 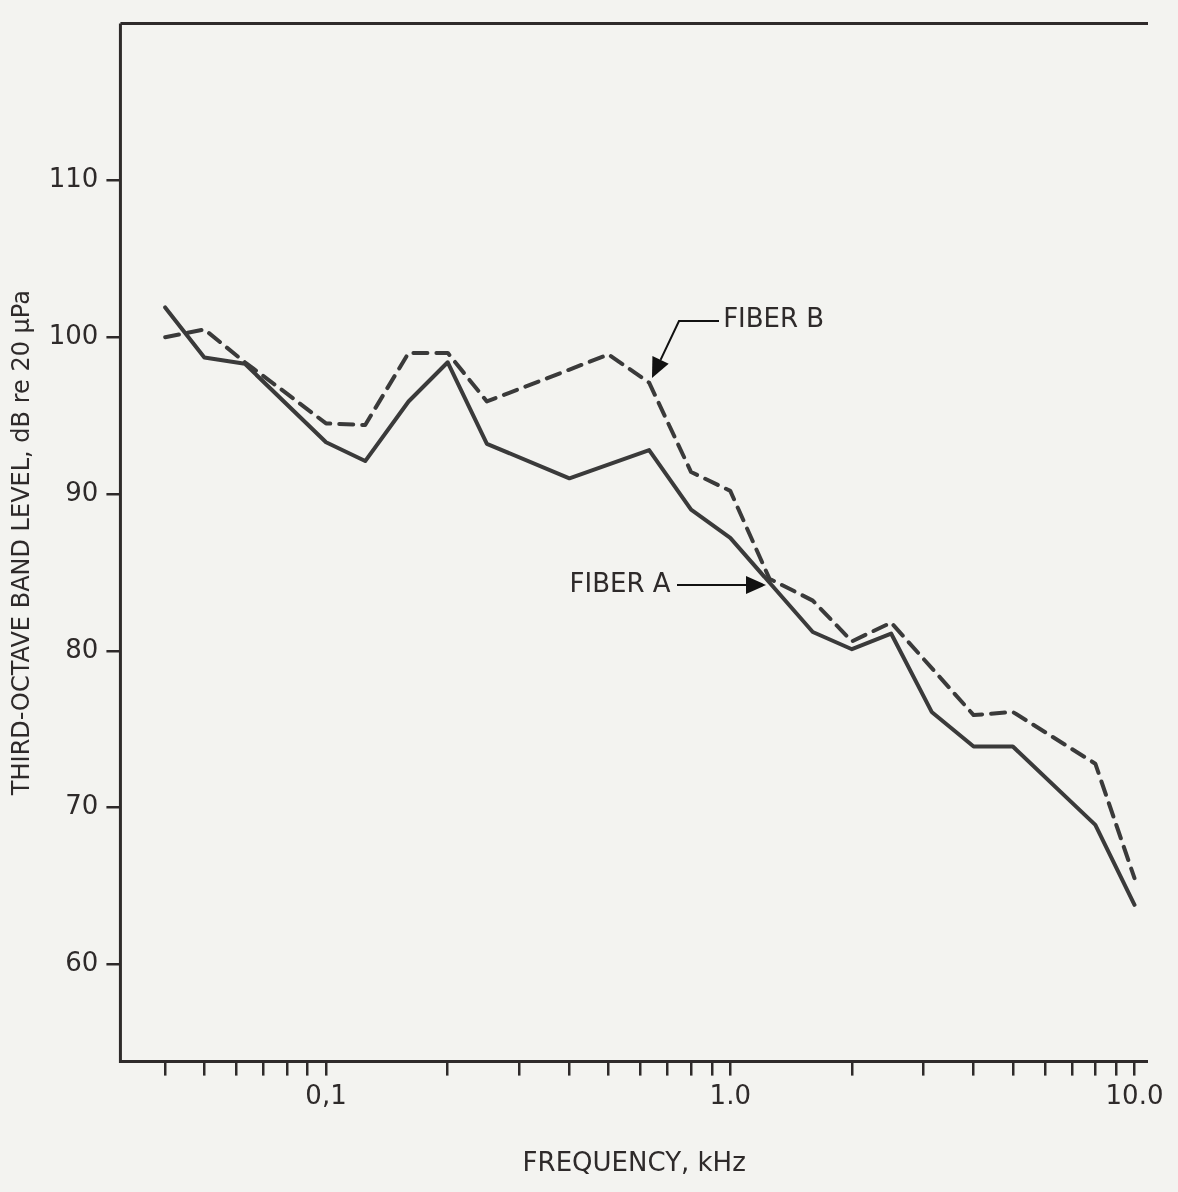 I want to click on y-tick-label: 60, so click(x=82, y=962).